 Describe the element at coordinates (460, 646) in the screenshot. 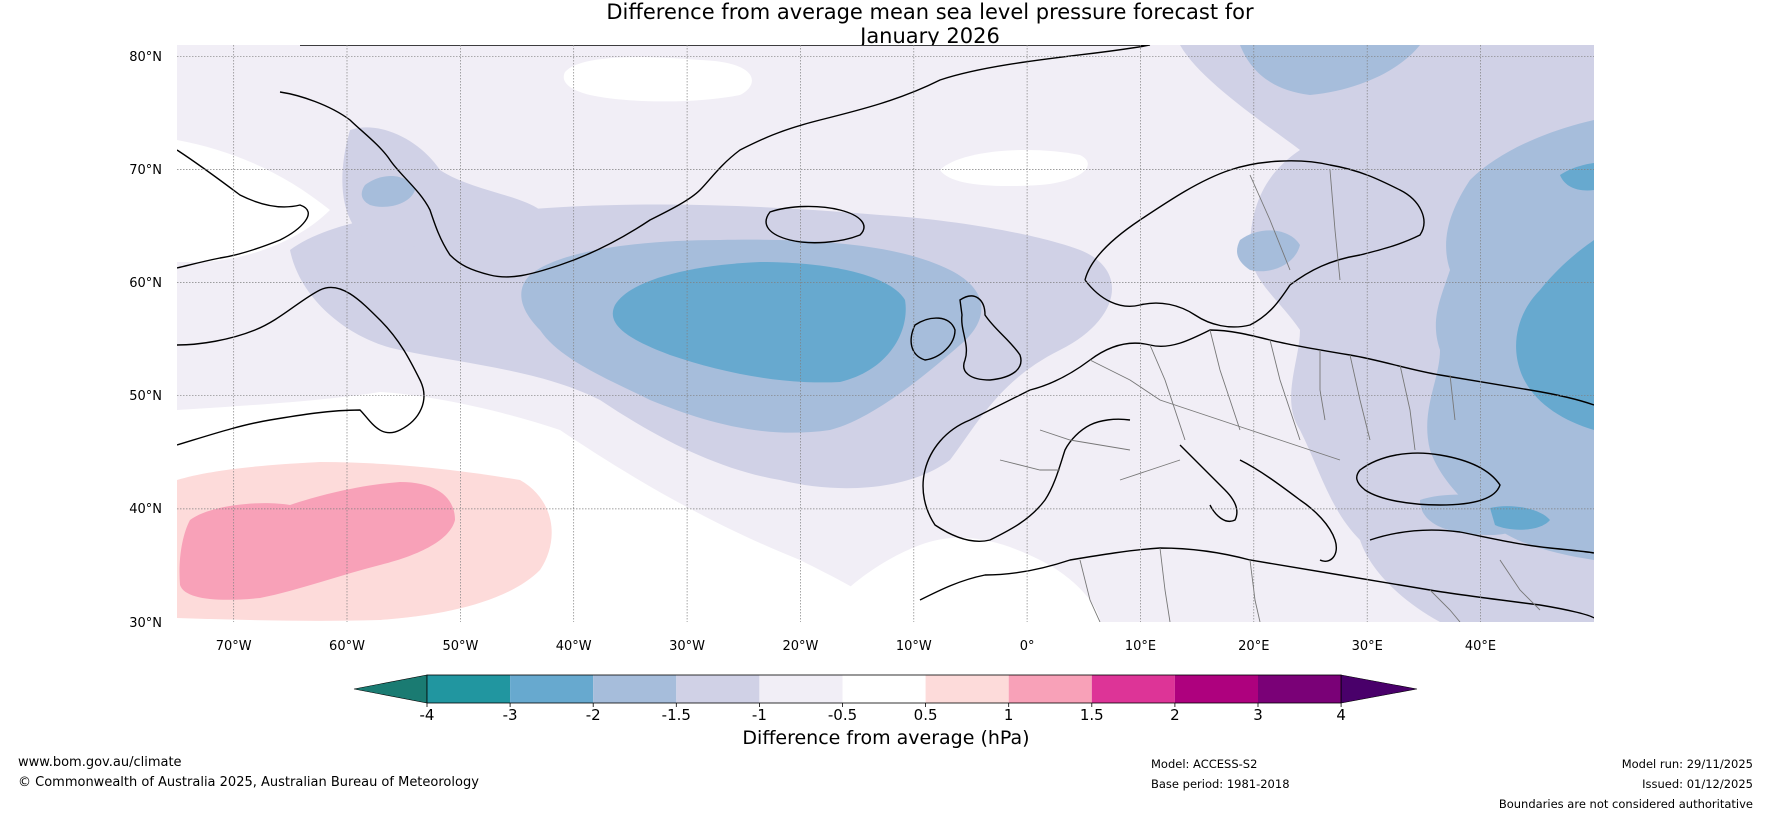

I see `lon-label-50W: 50°W` at that location.